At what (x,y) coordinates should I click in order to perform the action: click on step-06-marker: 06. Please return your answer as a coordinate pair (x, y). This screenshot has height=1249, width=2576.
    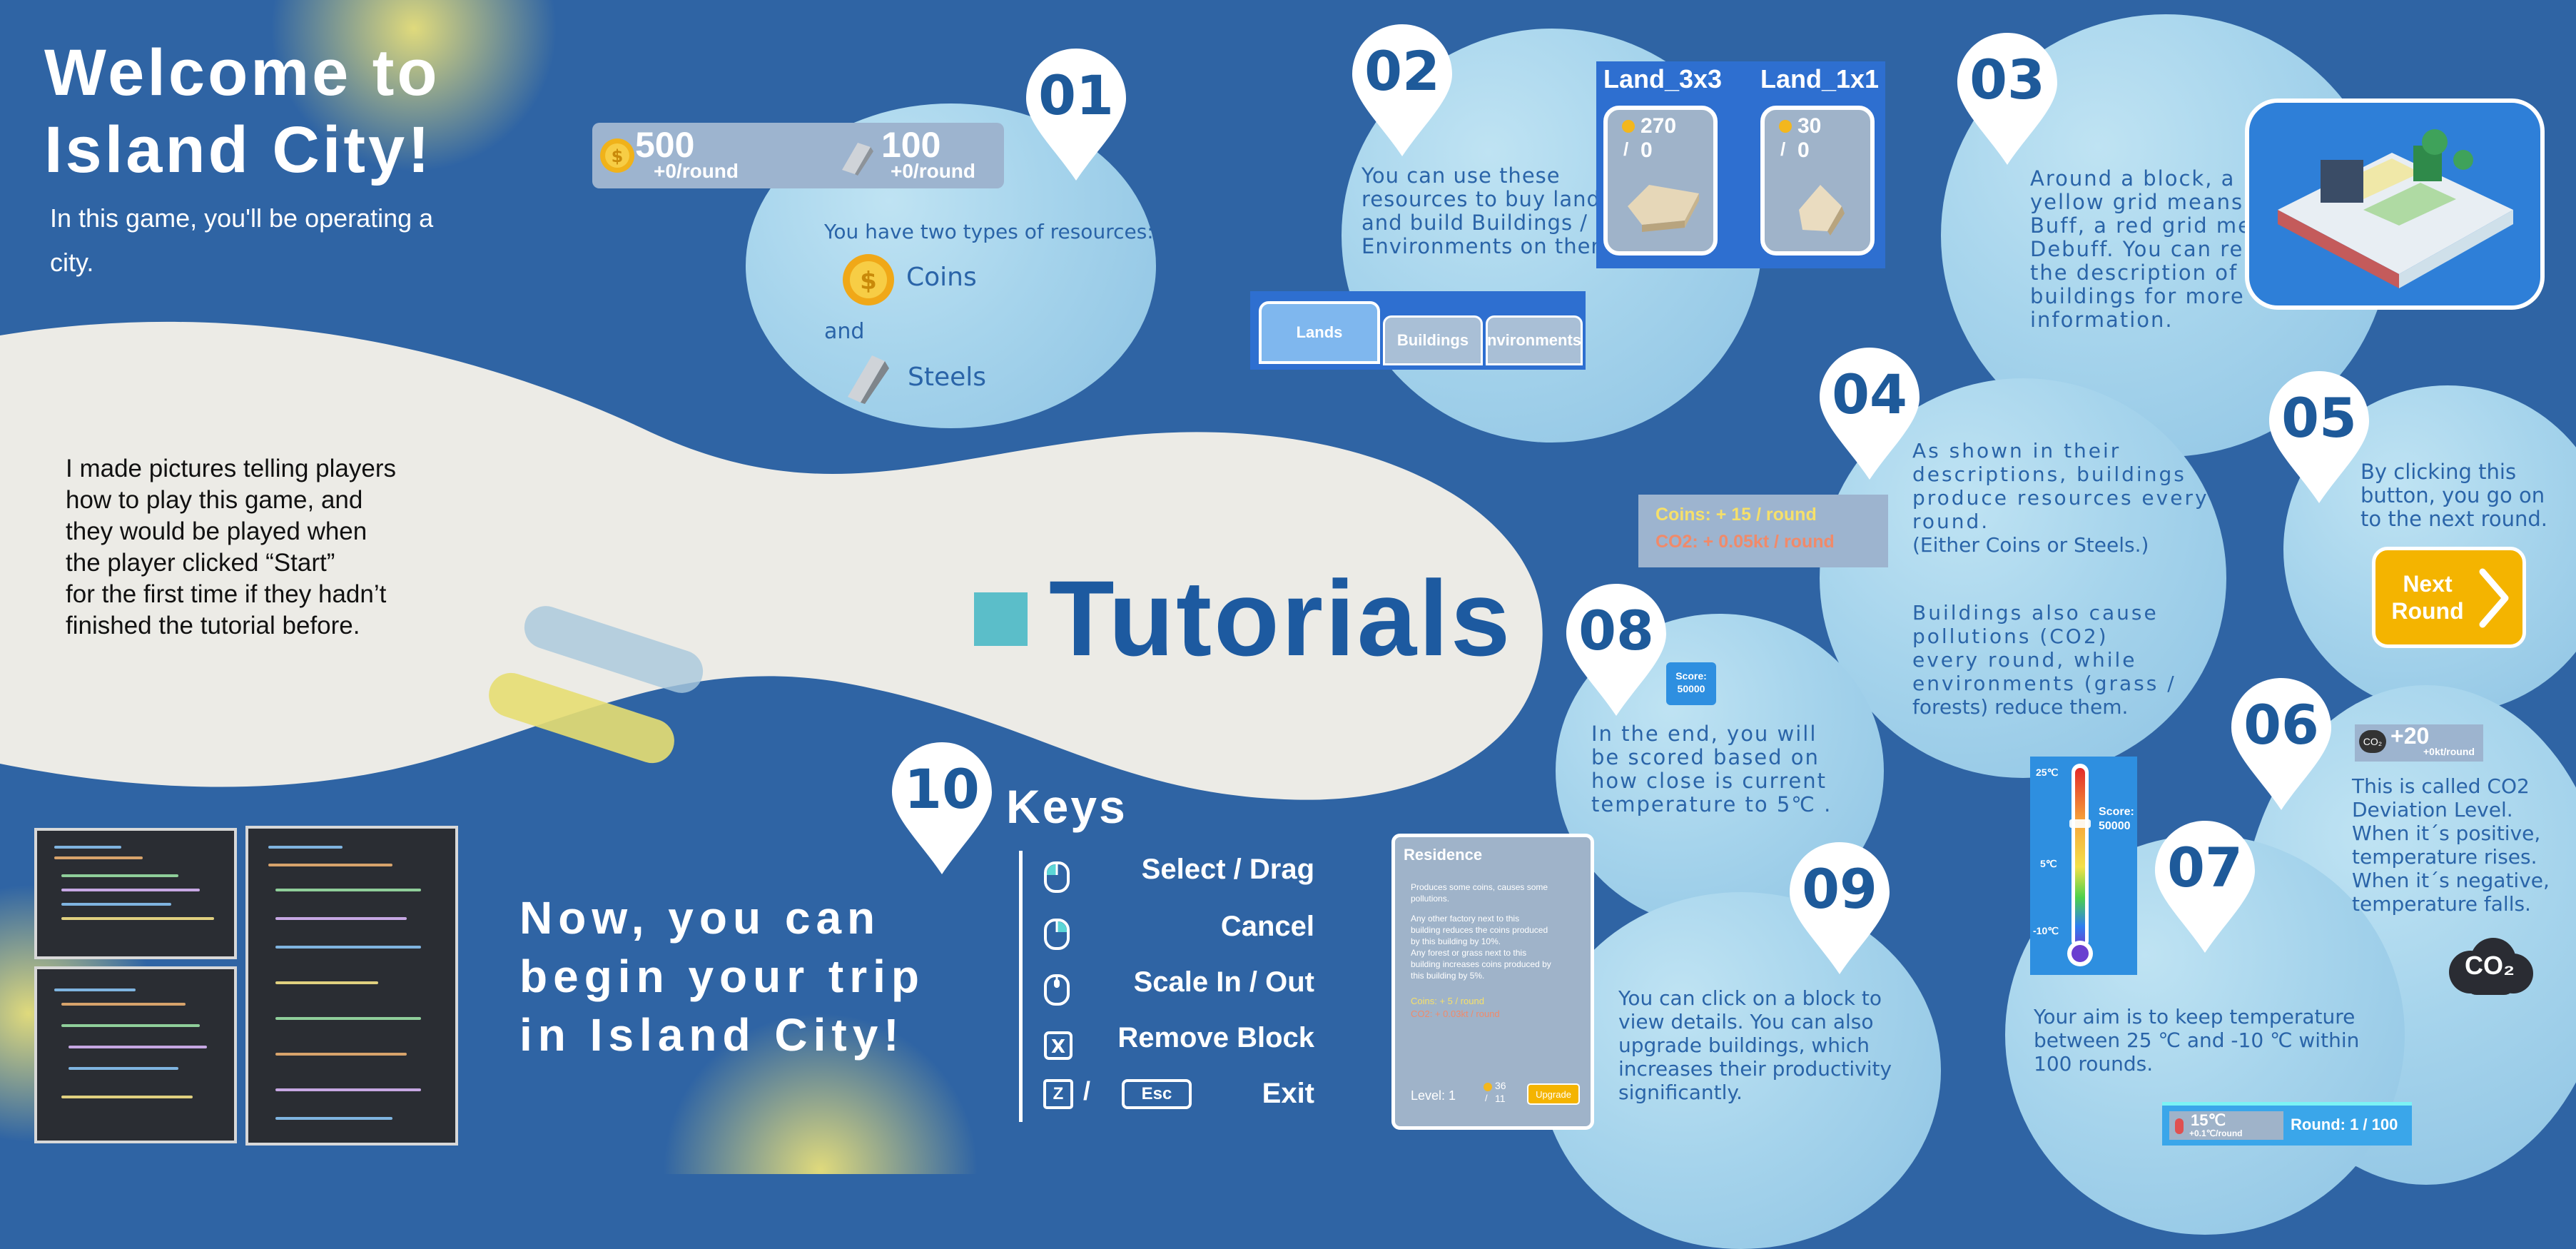
    Looking at the image, I should click on (2281, 746).